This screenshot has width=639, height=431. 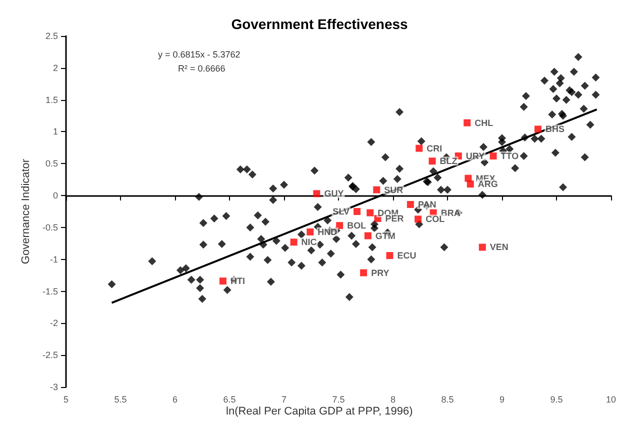 I want to click on y-tick-label: 0, so click(x=55, y=195).